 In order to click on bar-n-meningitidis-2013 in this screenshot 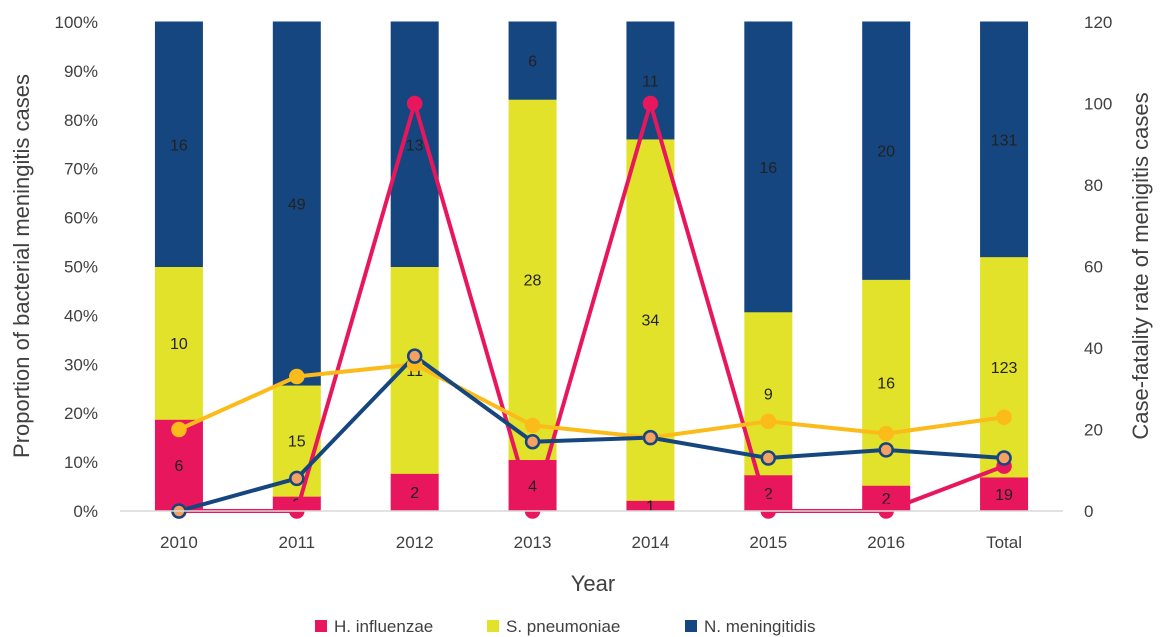, I will do `click(532, 60)`.